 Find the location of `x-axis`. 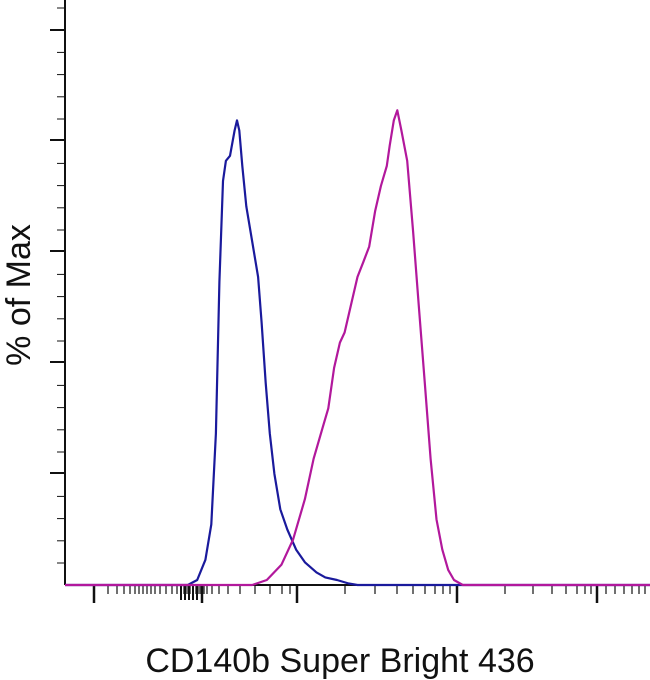

x-axis is located at coordinates (357, 593).